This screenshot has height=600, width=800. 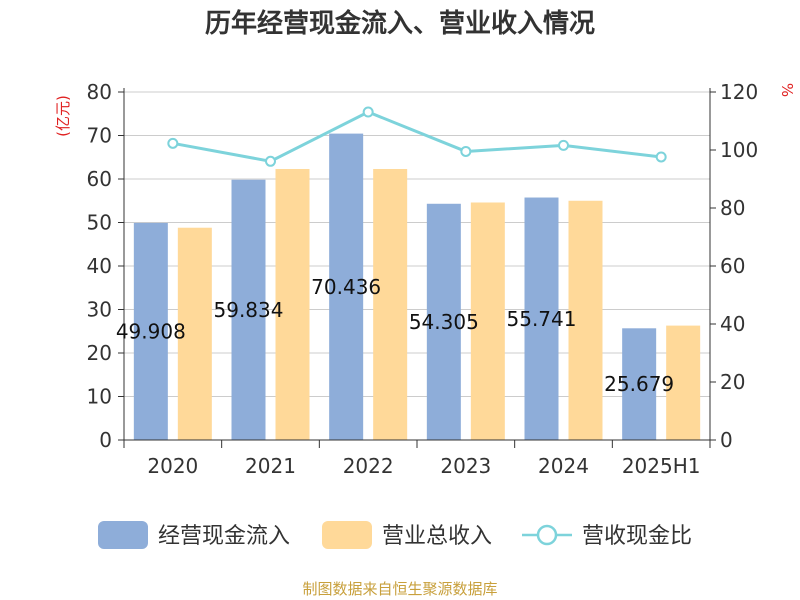 What do you see at coordinates (172, 466) in the screenshot?
I see `x-tick-label: 2020` at bounding box center [172, 466].